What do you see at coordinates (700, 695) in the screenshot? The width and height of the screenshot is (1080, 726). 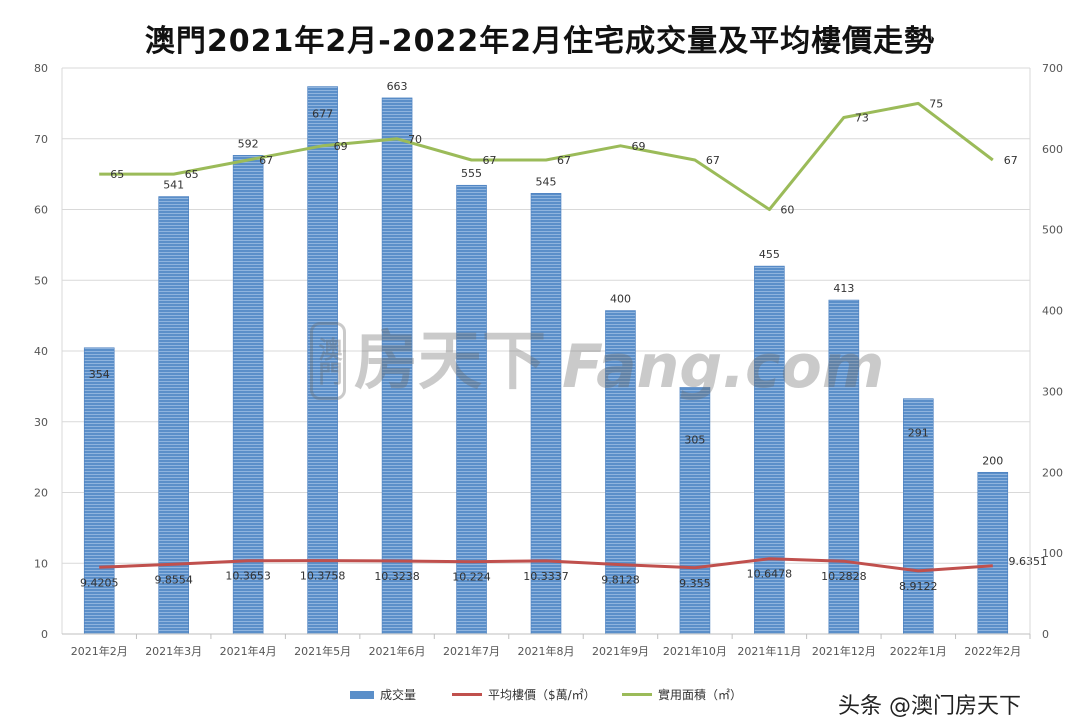 I see `legend-label-area: 實用面積（㎡）` at bounding box center [700, 695].